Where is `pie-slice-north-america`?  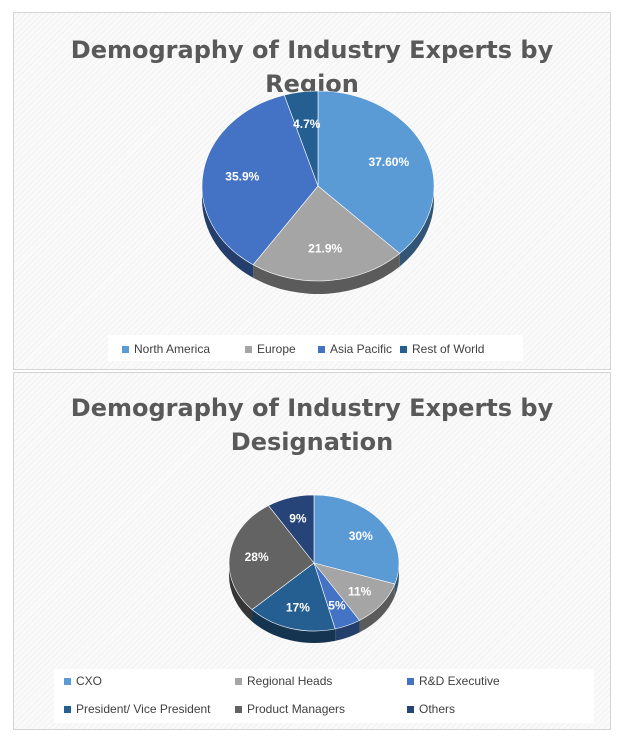 pie-slice-north-america is located at coordinates (376, 172).